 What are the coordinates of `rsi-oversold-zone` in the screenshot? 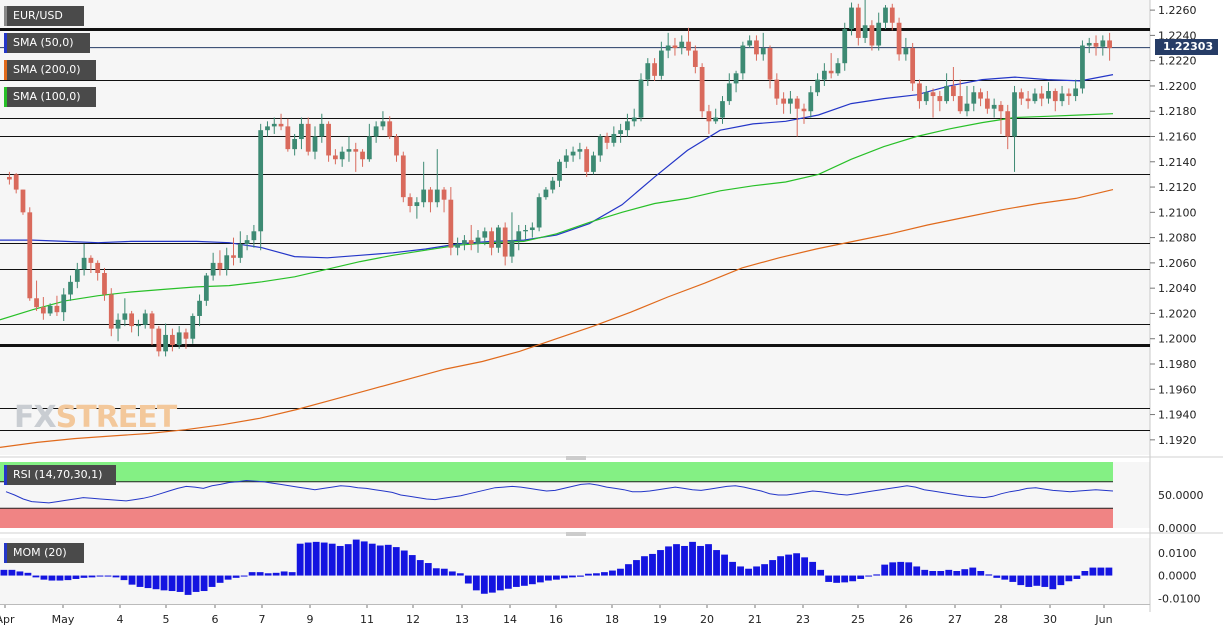 It's located at (556, 518).